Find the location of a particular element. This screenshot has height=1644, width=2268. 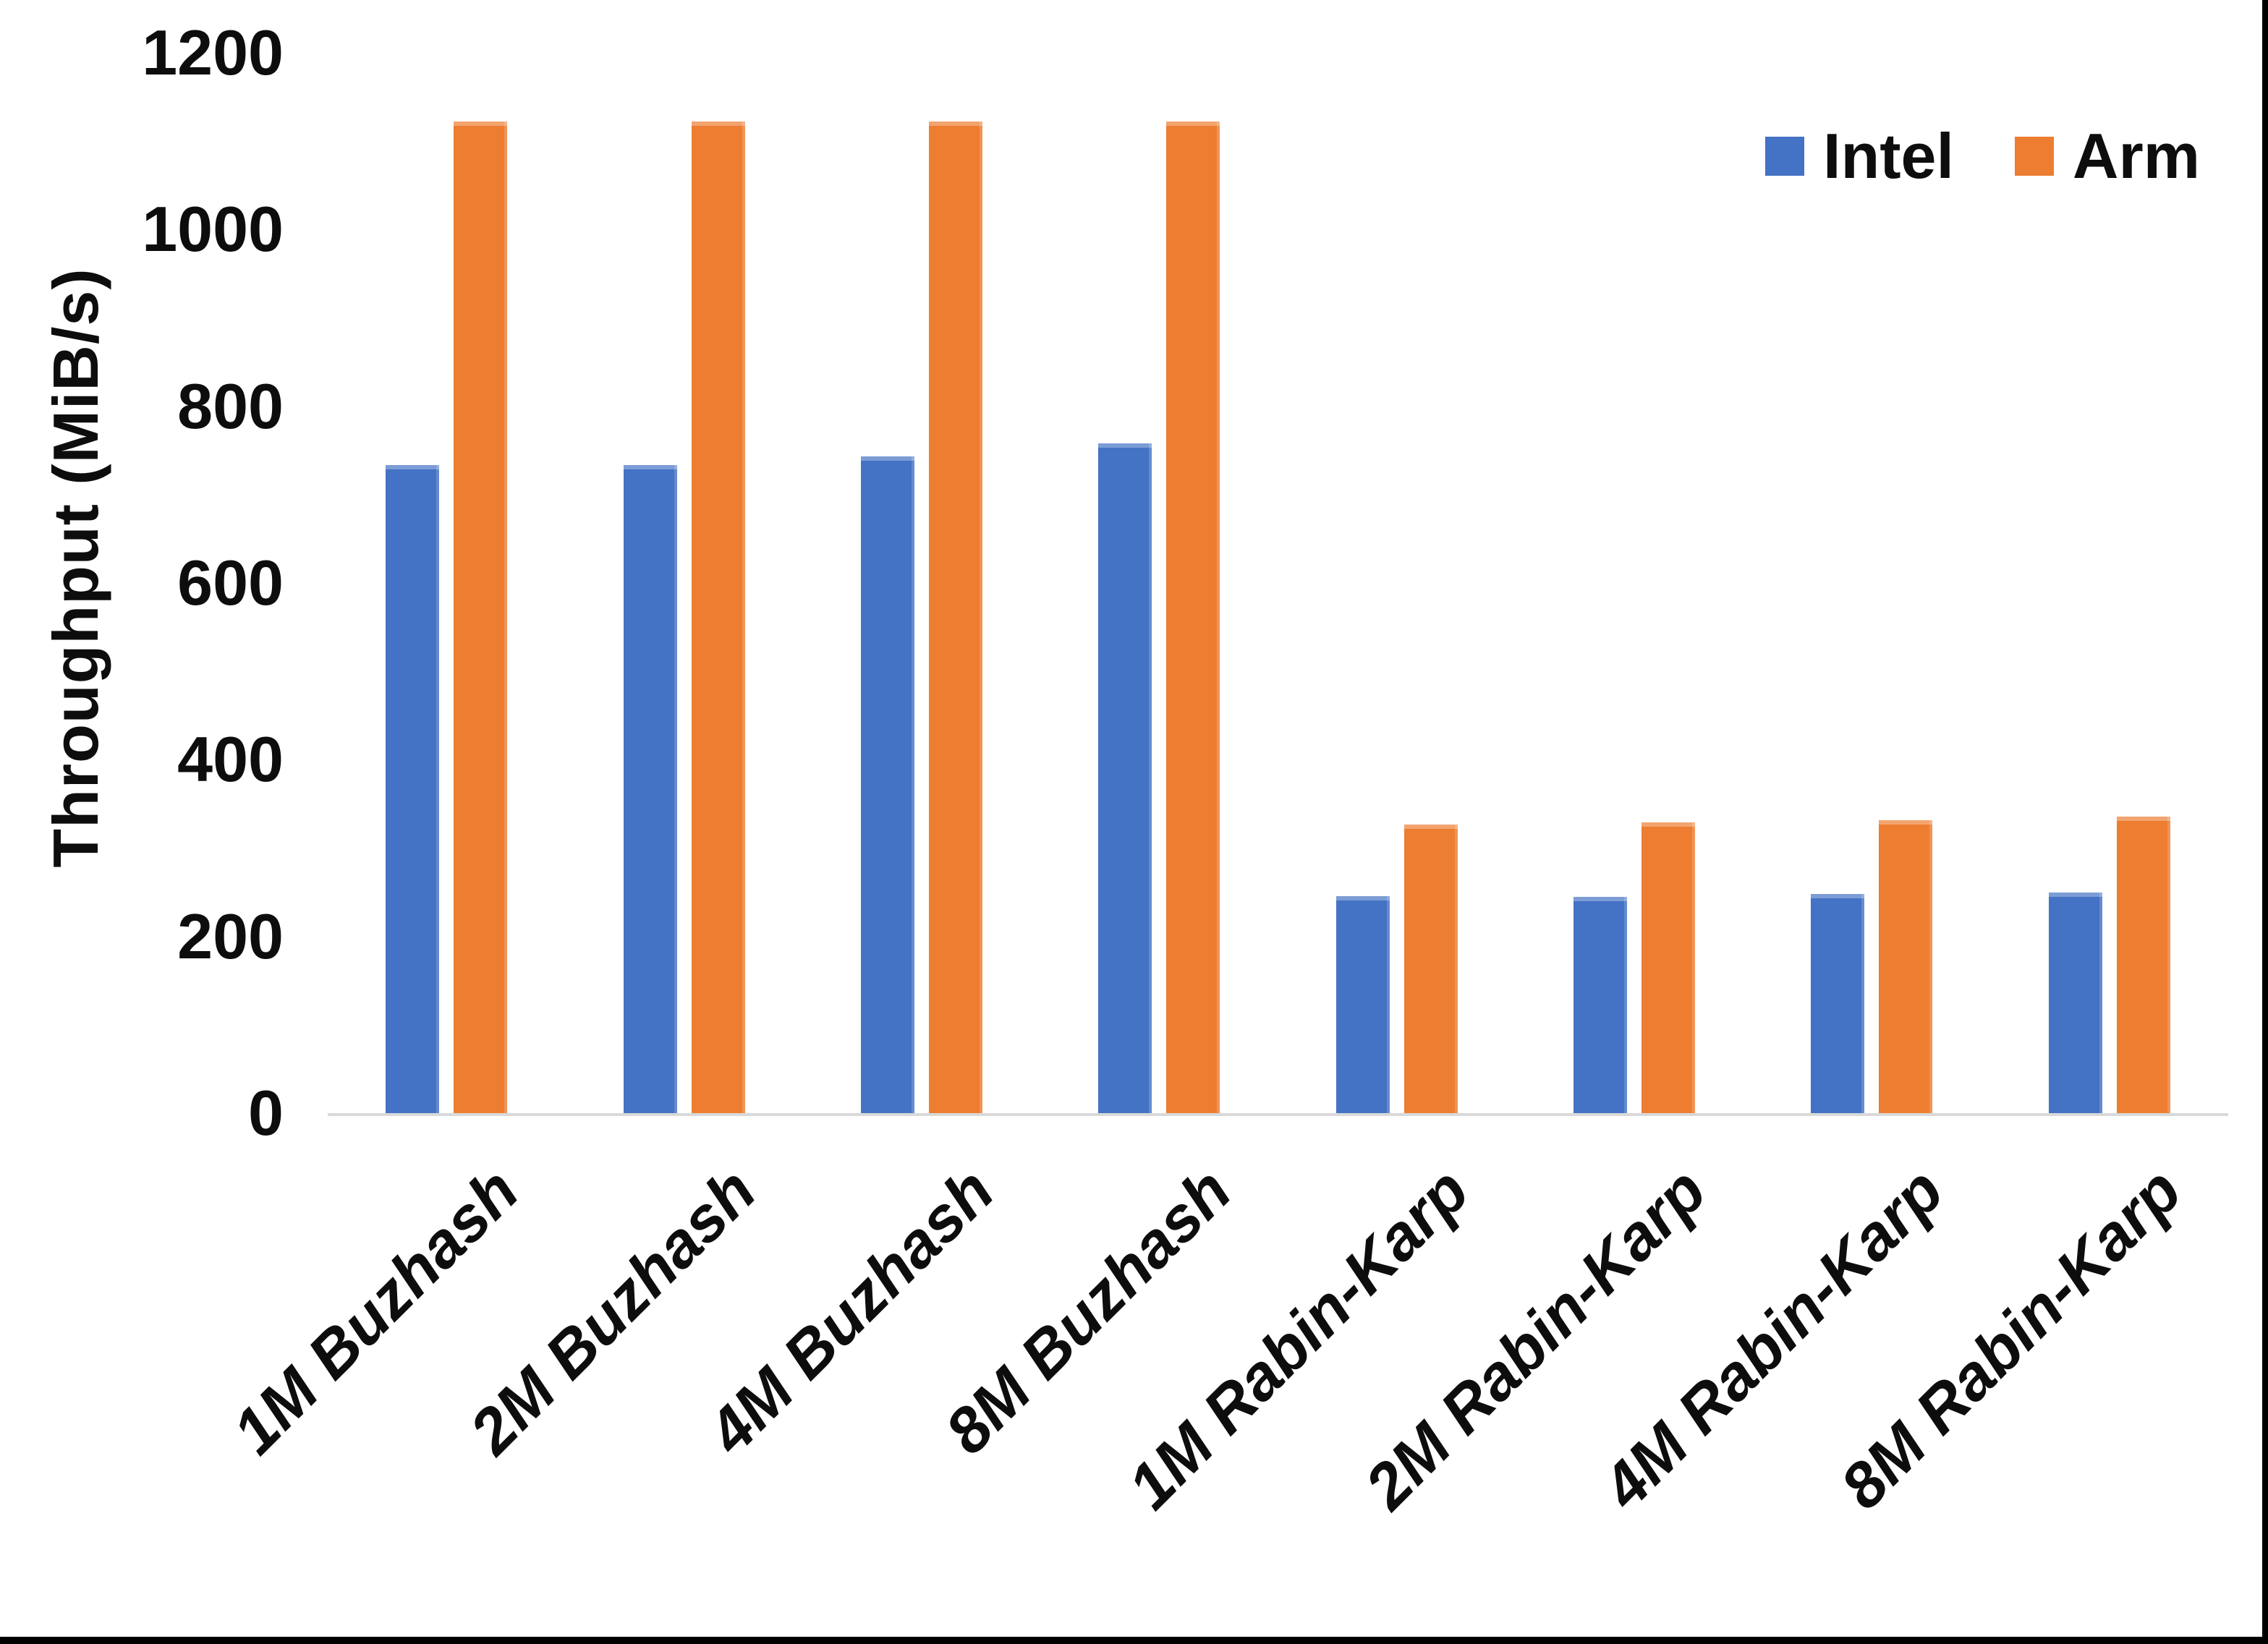

bar-arm-4m-rabin-karp is located at coordinates (1906, 967).